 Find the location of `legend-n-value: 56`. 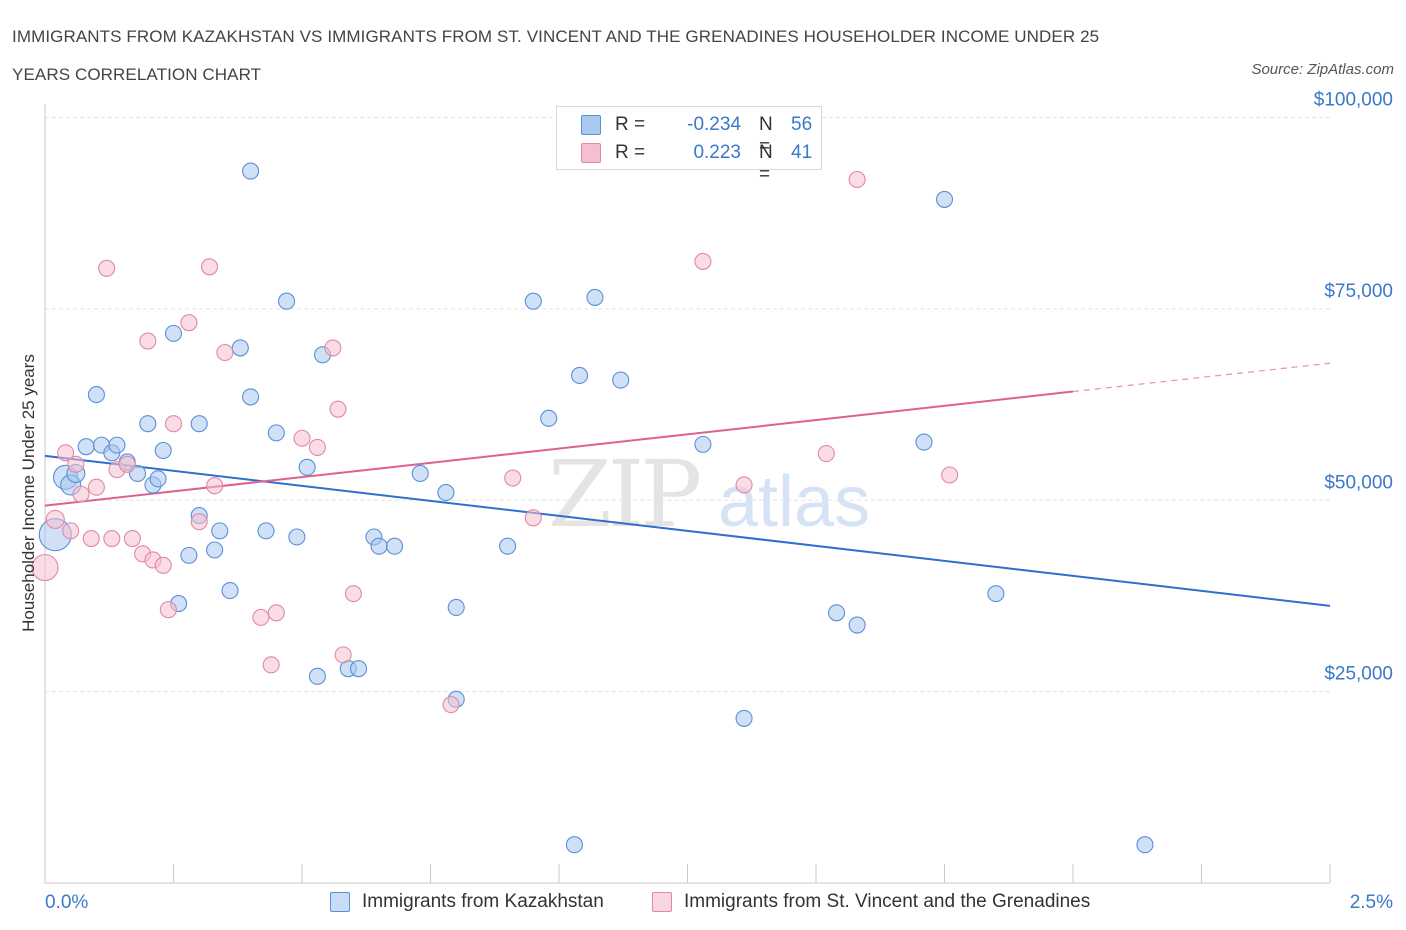

legend-n-value: 56 is located at coordinates (802, 124).